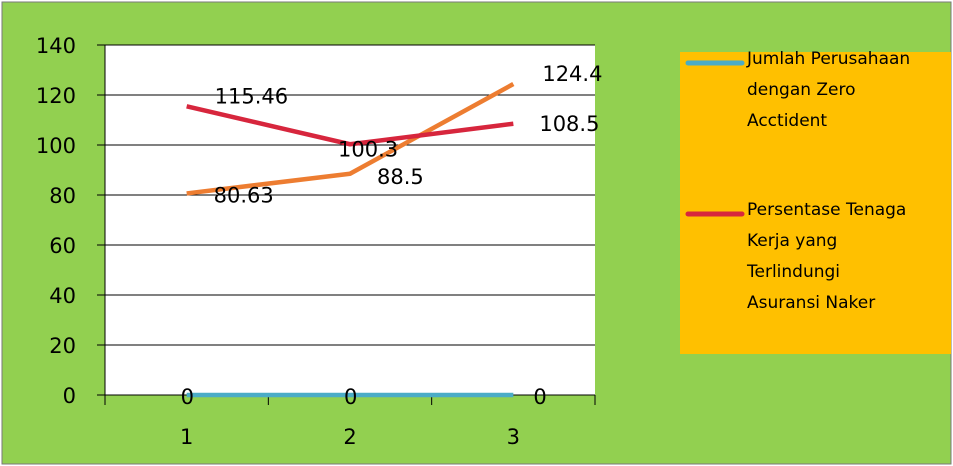  I want to click on y-tick-label: 20, so click(62, 346).